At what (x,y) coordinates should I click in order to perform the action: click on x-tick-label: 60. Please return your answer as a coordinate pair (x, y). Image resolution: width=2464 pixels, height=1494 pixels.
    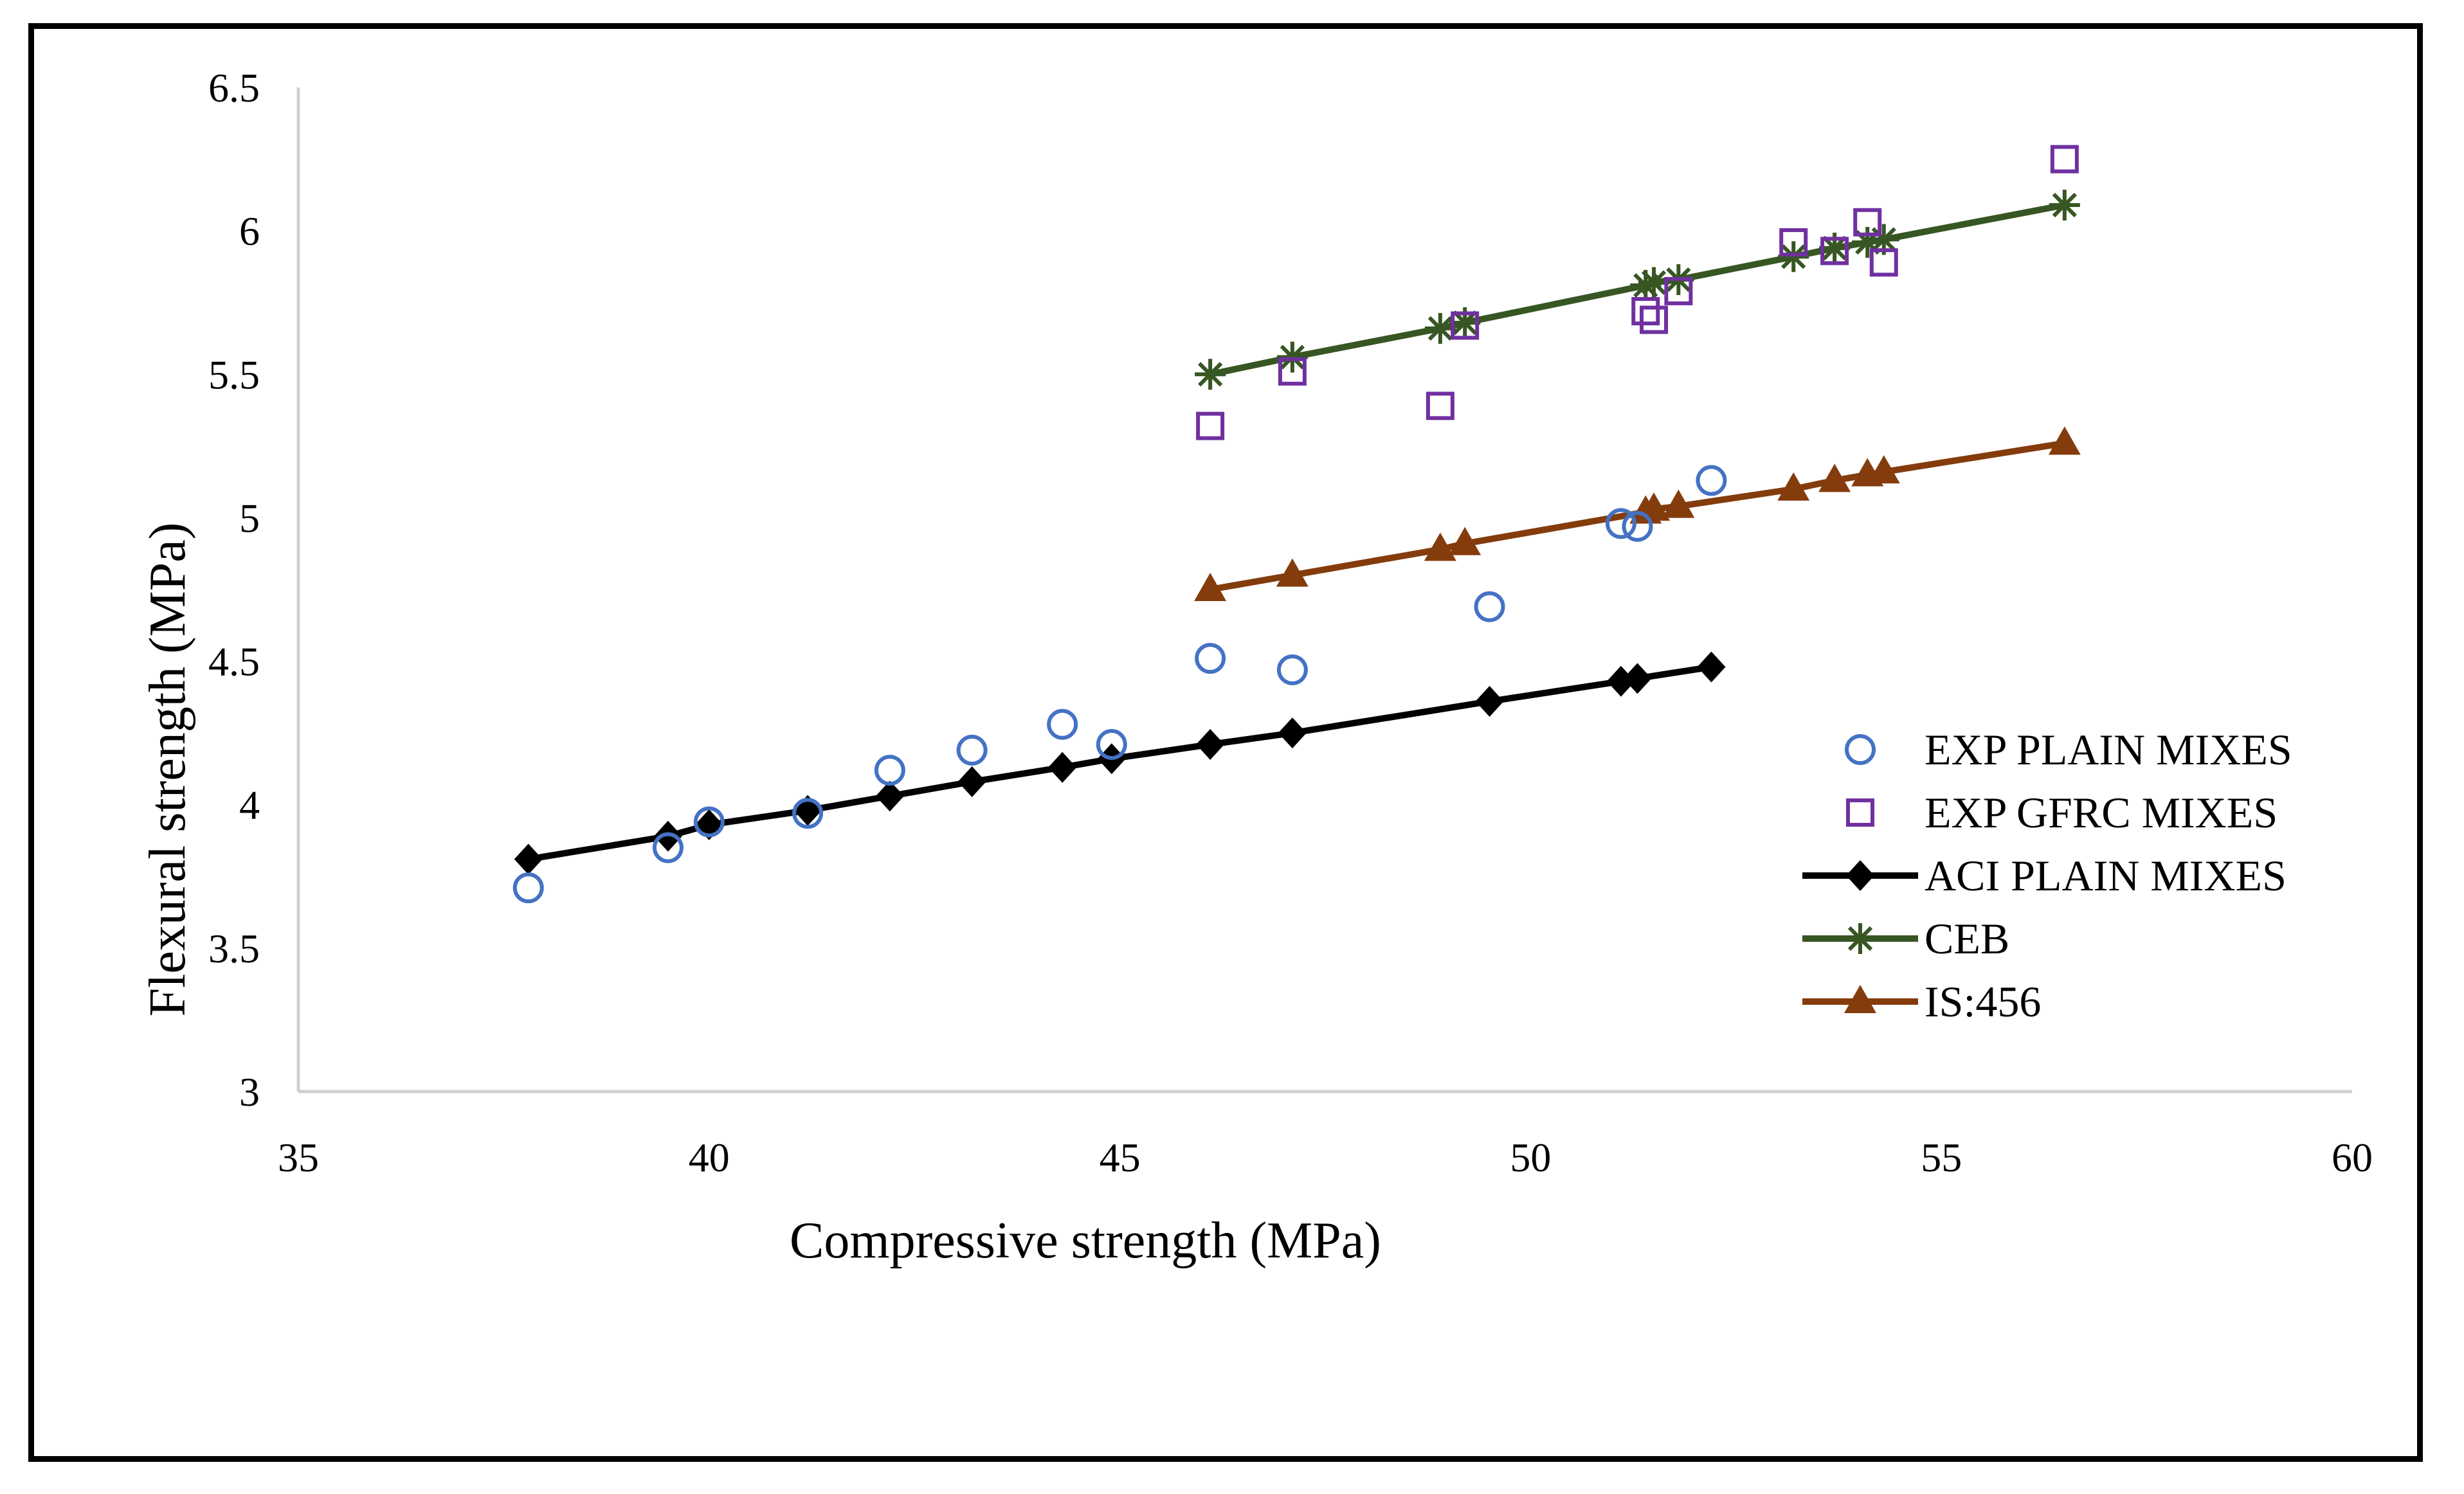
    Looking at the image, I should click on (2352, 1158).